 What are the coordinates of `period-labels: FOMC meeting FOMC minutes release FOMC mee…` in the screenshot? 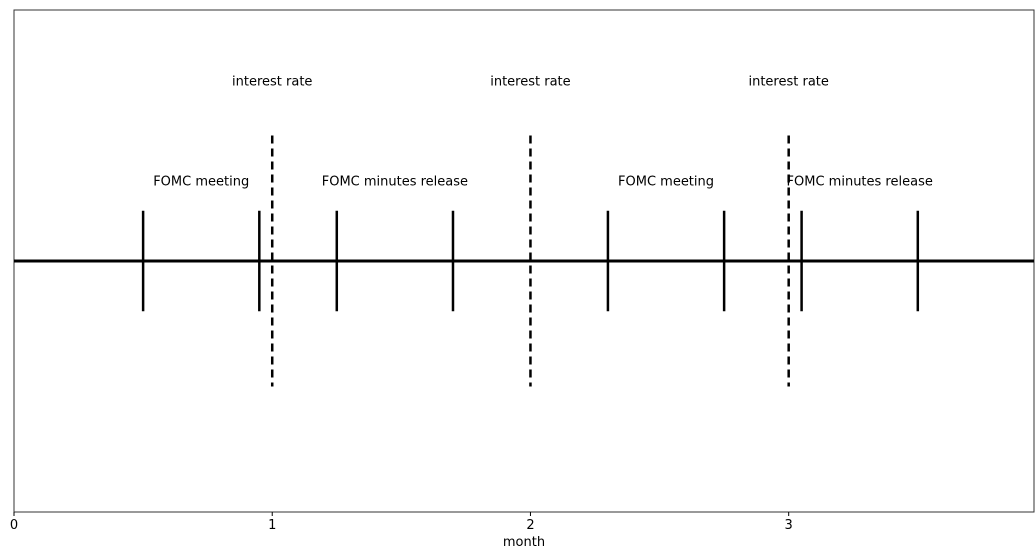 It's located at (543, 182).